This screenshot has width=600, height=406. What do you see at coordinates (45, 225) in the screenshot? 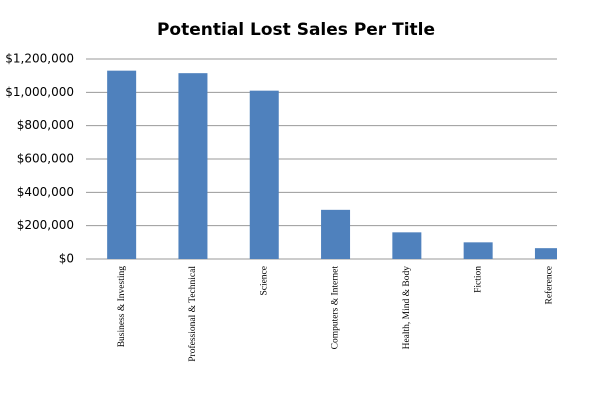
I see `y-tick-label: $200,000` at bounding box center [45, 225].